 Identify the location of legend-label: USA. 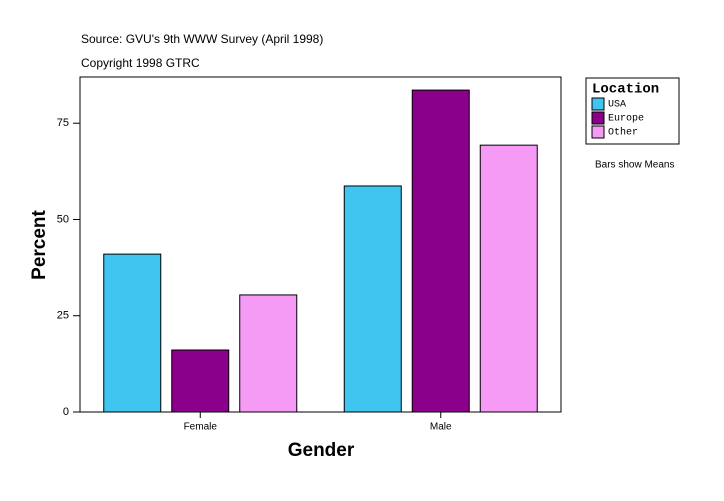
(617, 105).